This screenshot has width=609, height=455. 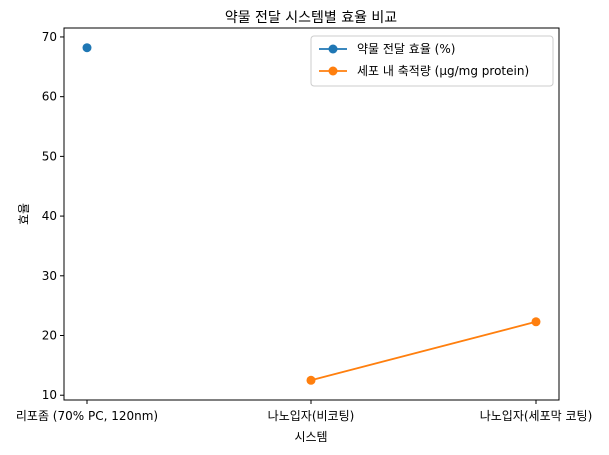 What do you see at coordinates (49, 336) in the screenshot?
I see `y-tick-label: 20` at bounding box center [49, 336].